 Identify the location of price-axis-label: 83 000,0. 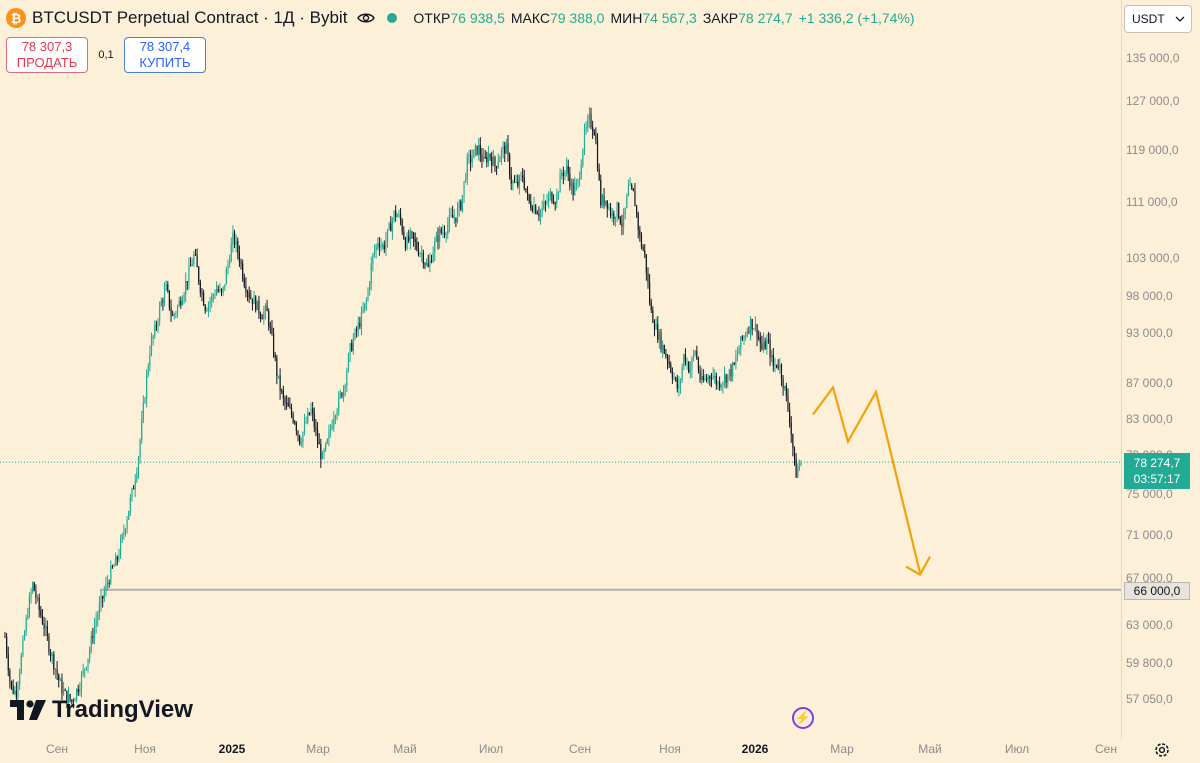
(1149, 419).